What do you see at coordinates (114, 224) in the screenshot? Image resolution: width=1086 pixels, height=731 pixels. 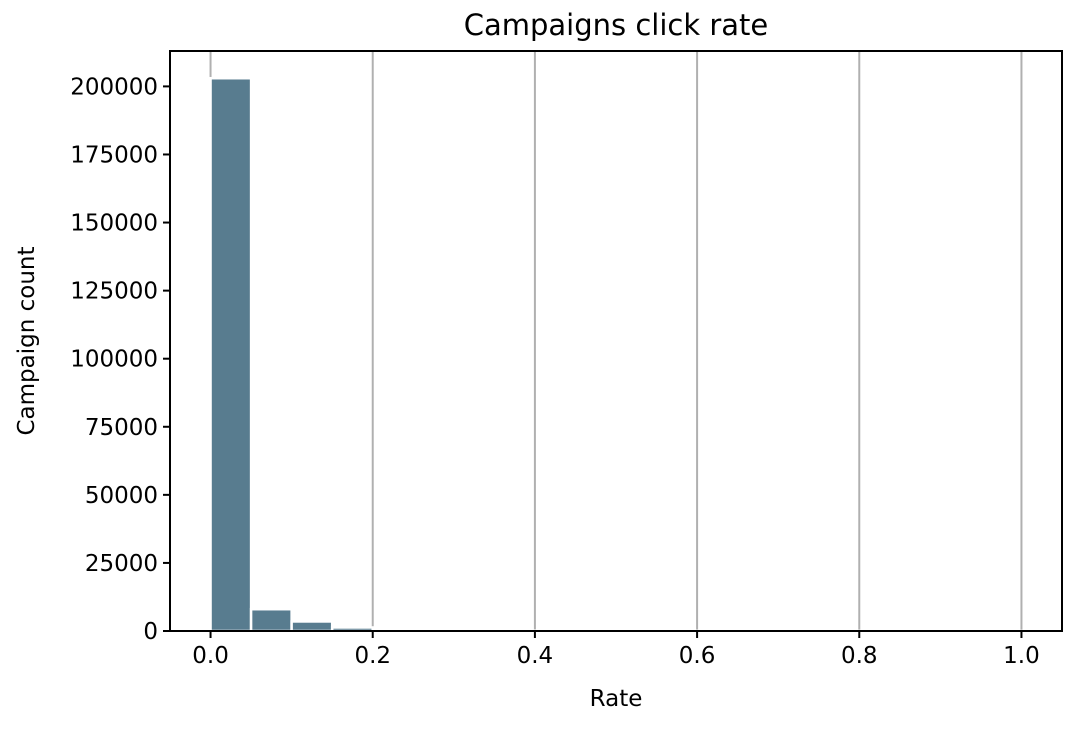 I see `y-tick-label-6: 150000` at bounding box center [114, 224].